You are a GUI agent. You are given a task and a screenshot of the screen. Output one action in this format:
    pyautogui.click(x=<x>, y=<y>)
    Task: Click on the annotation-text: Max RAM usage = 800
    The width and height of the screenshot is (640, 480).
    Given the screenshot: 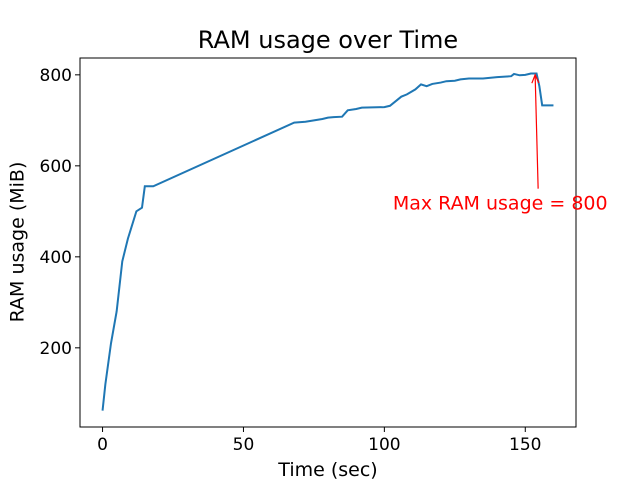 What is the action you would take?
    pyautogui.click(x=500, y=204)
    